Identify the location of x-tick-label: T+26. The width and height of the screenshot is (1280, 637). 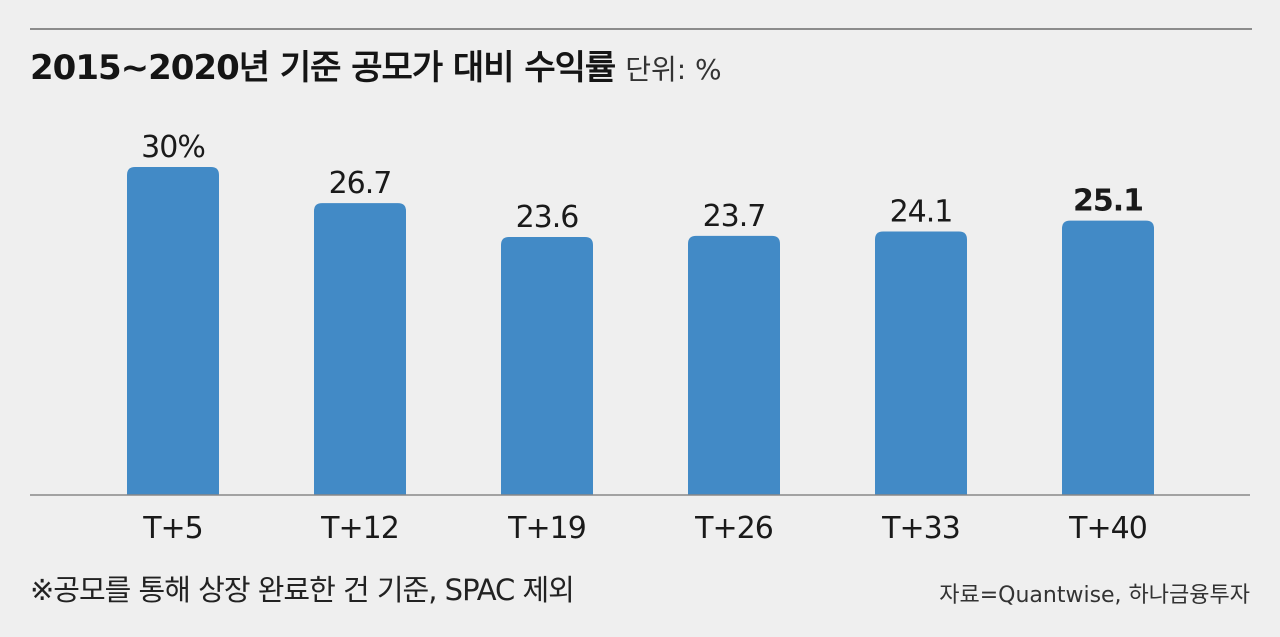
(733, 528).